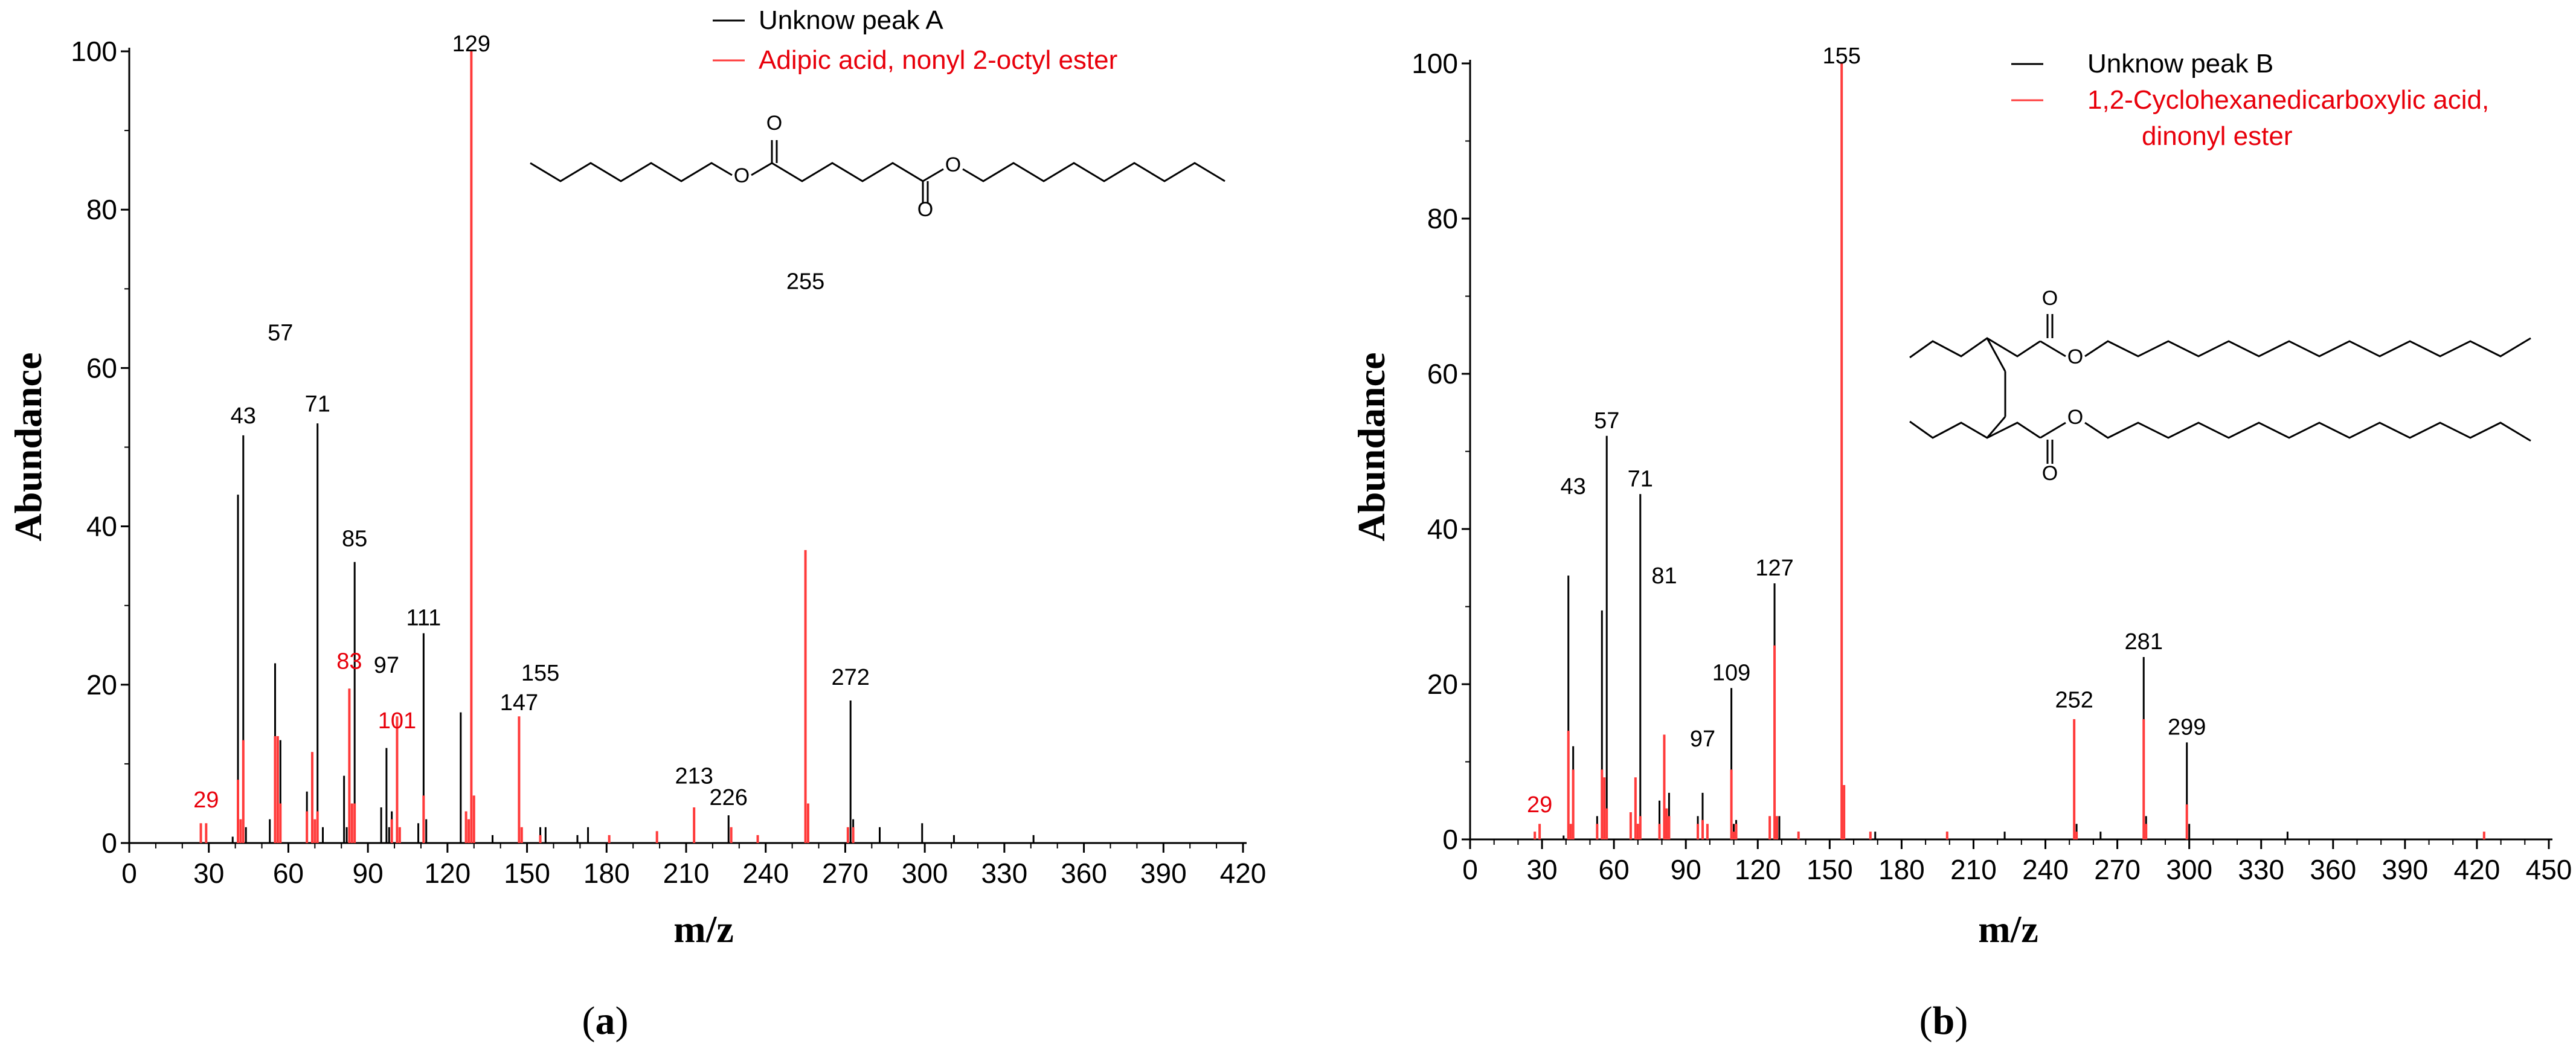 Image resolution: width=2576 pixels, height=1058 pixels. I want to click on peak-label: 213, so click(694, 777).